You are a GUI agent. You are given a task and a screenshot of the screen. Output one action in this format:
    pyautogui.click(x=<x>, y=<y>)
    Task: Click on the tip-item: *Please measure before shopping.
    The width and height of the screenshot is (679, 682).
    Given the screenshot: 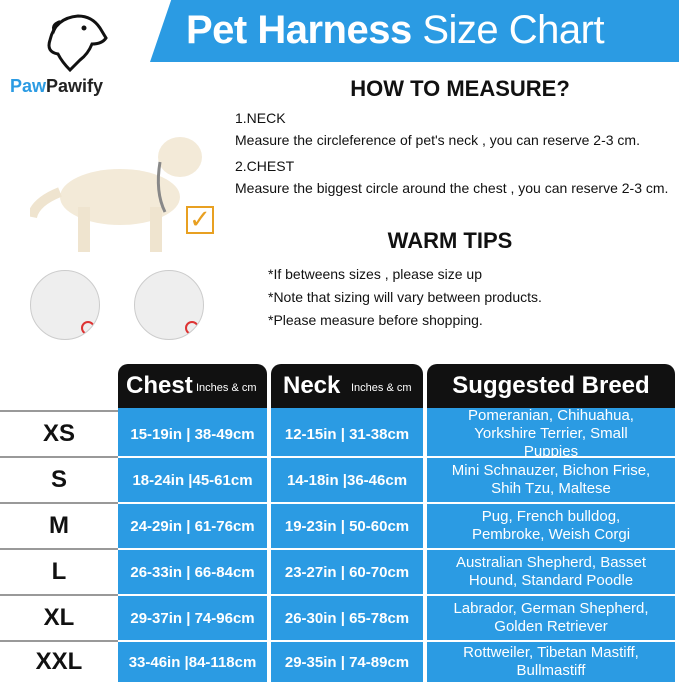 What is the action you would take?
    pyautogui.click(x=375, y=320)
    